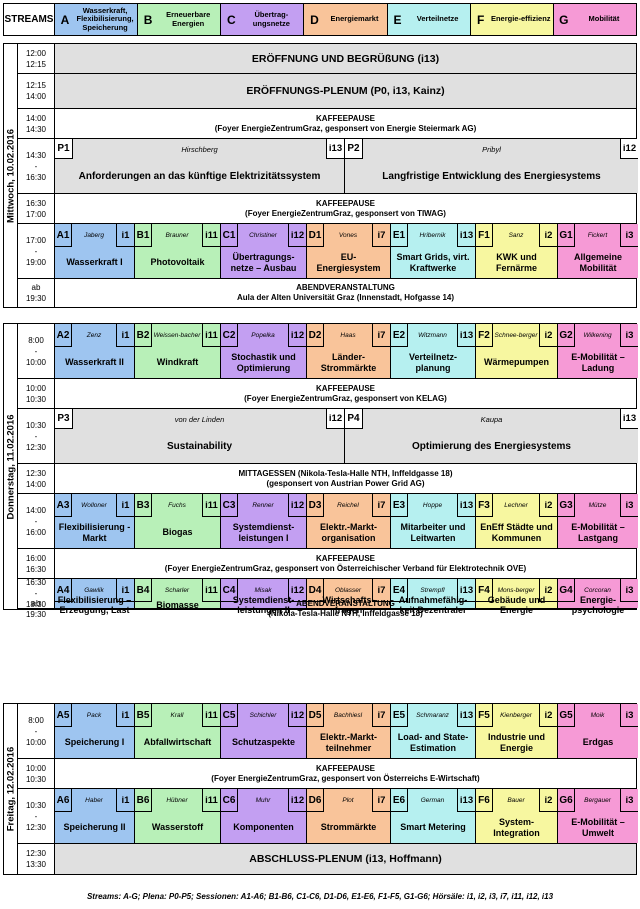  Describe the element at coordinates (348, 715) in the screenshot. I see `session-chair: Bachhiesl` at that location.